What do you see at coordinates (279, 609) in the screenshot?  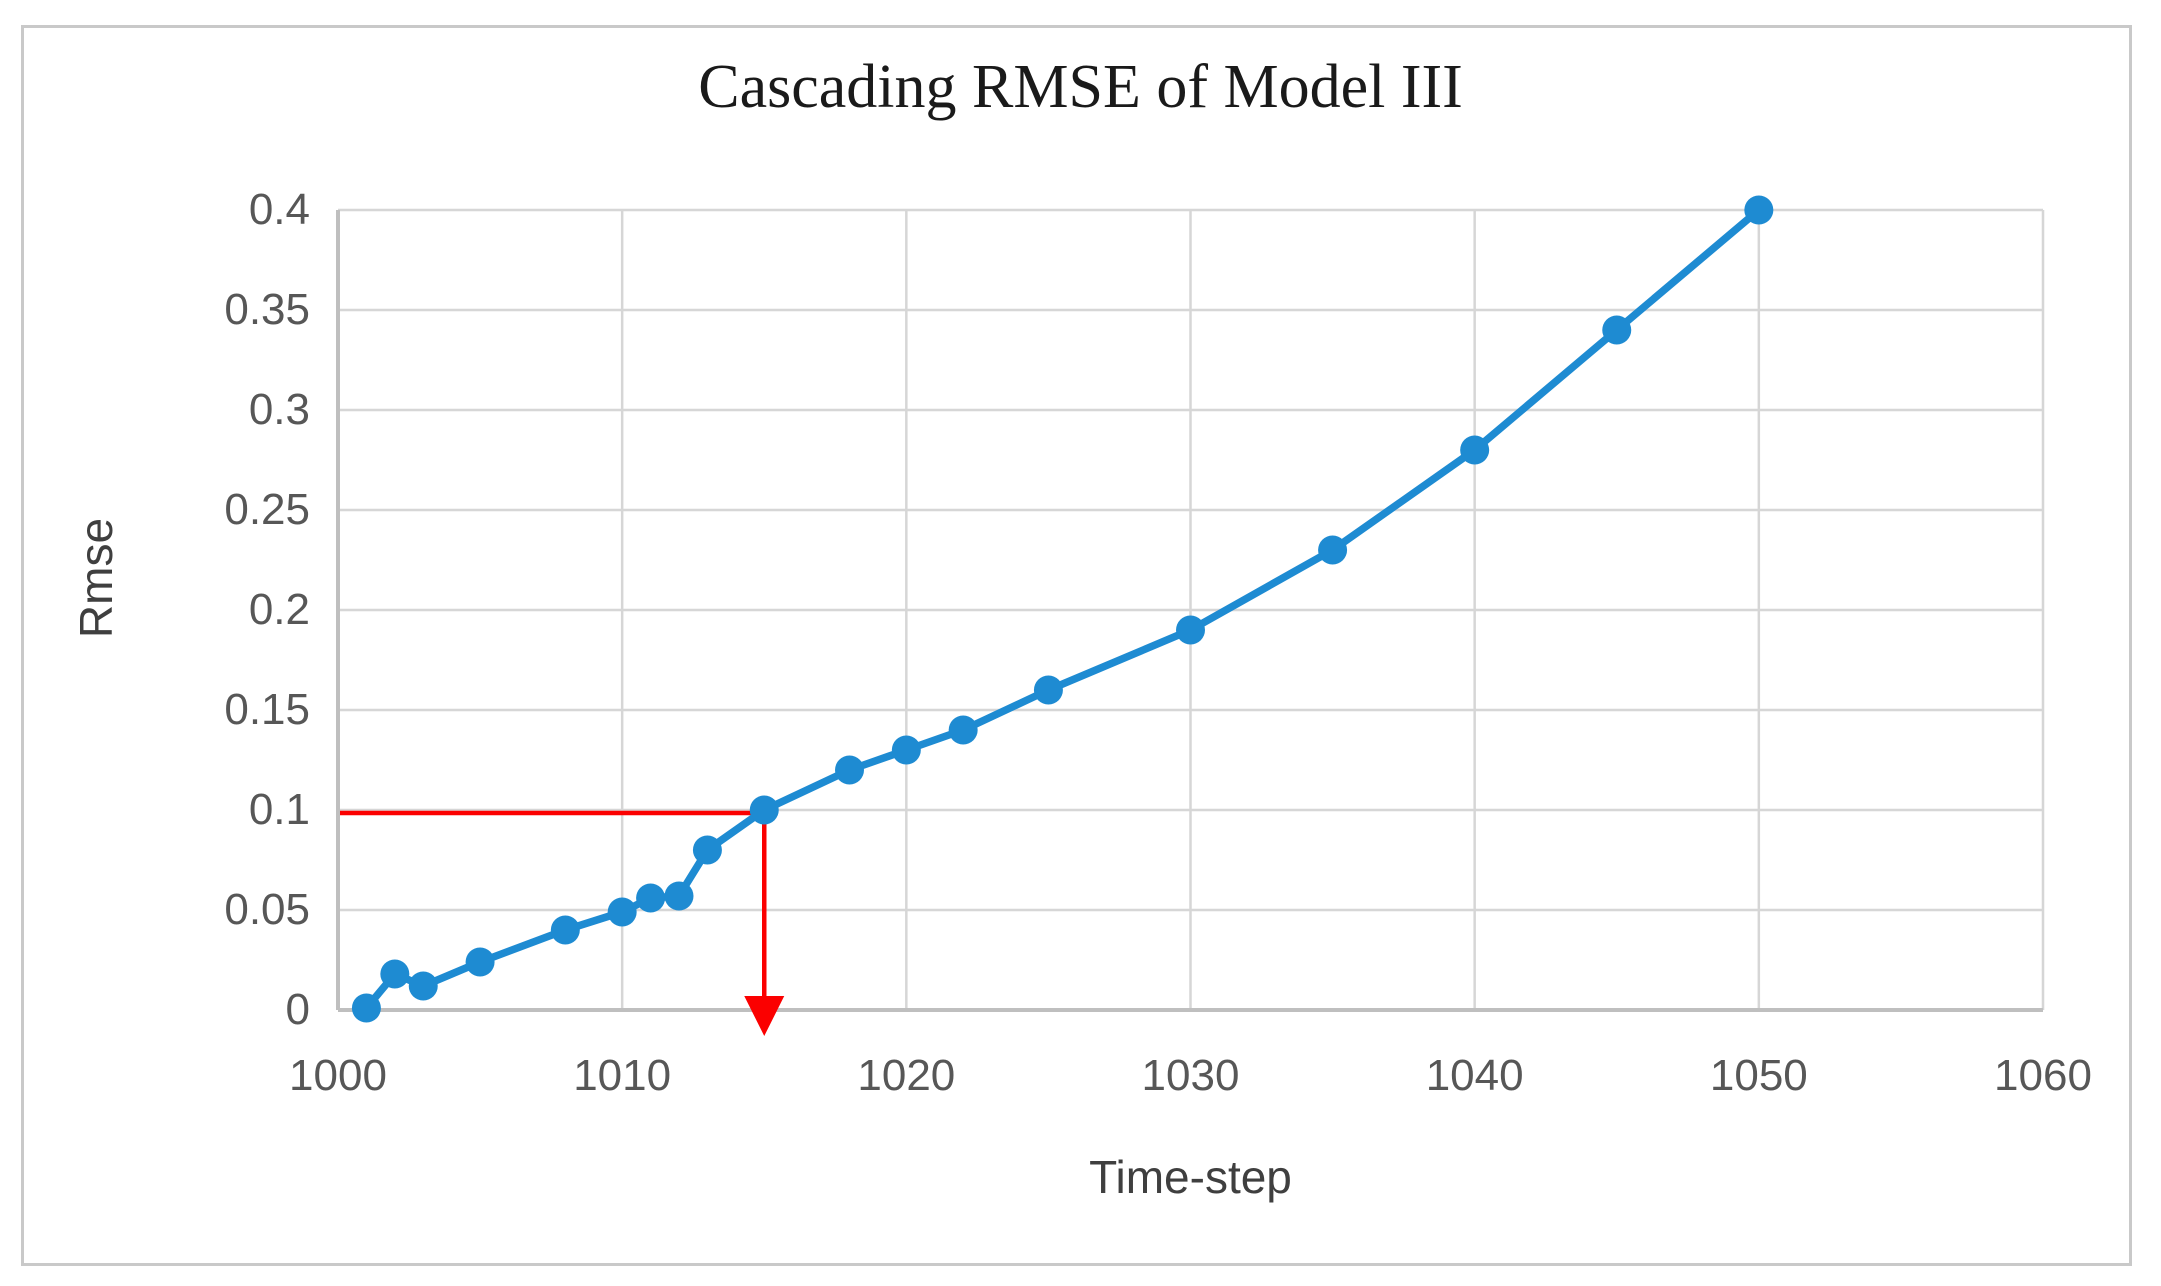 I see `y-tick-label: 0.2` at bounding box center [279, 609].